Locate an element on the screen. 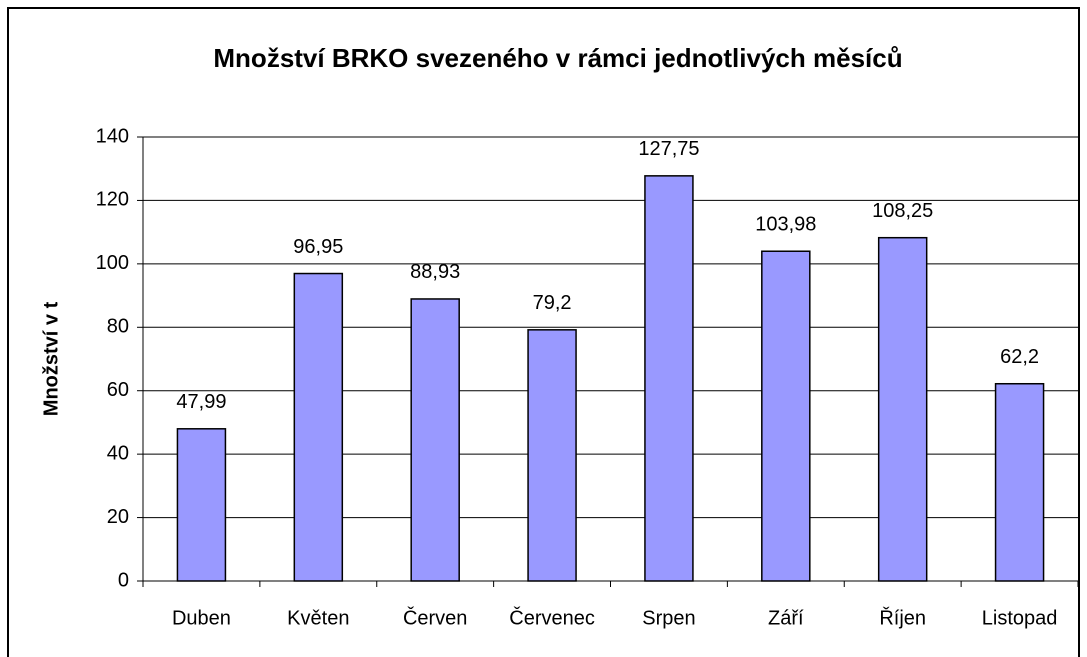 This screenshot has height=657, width=1087. y-axis-label: Množství v t is located at coordinates (51, 358).